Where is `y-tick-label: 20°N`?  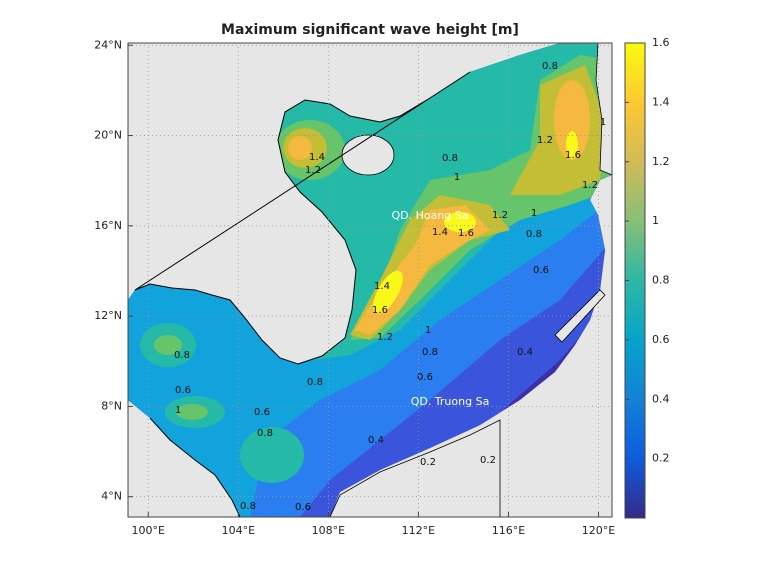 y-tick-label: 20°N is located at coordinates (108, 135).